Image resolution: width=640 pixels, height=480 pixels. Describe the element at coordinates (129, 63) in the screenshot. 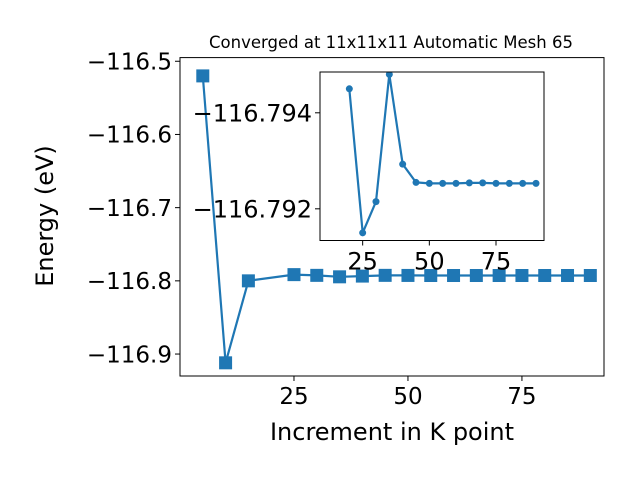

I see `main-y-tick-label: −116.5` at that location.